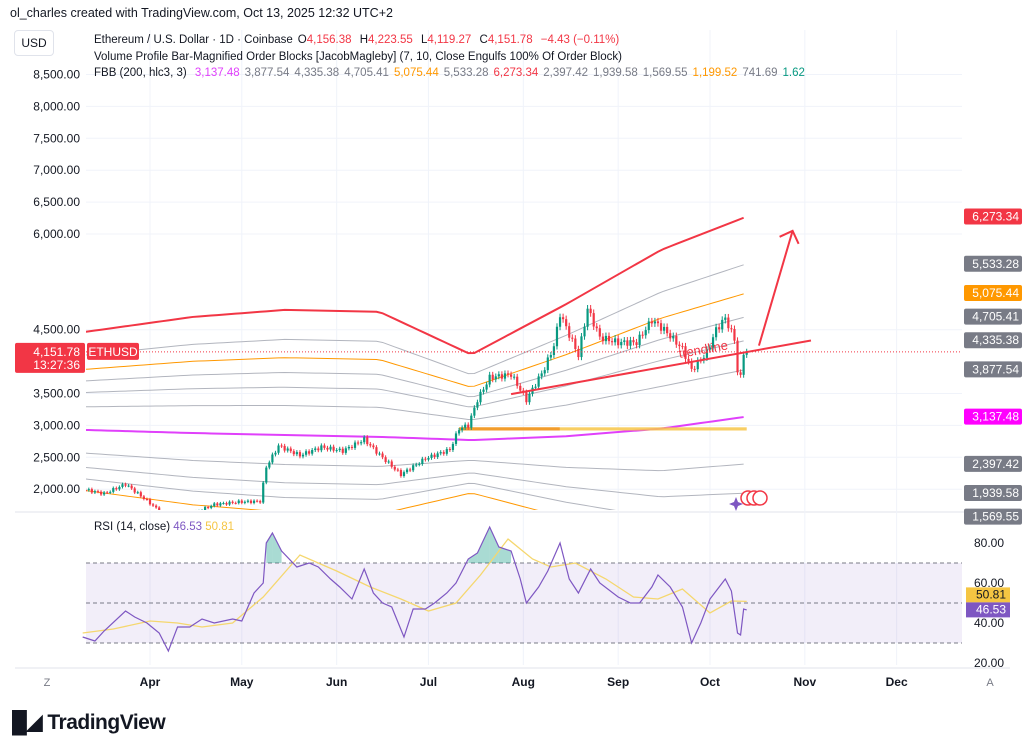 This screenshot has width=1024, height=751. I want to click on price-level-value: 4,335.38, so click(995, 340).